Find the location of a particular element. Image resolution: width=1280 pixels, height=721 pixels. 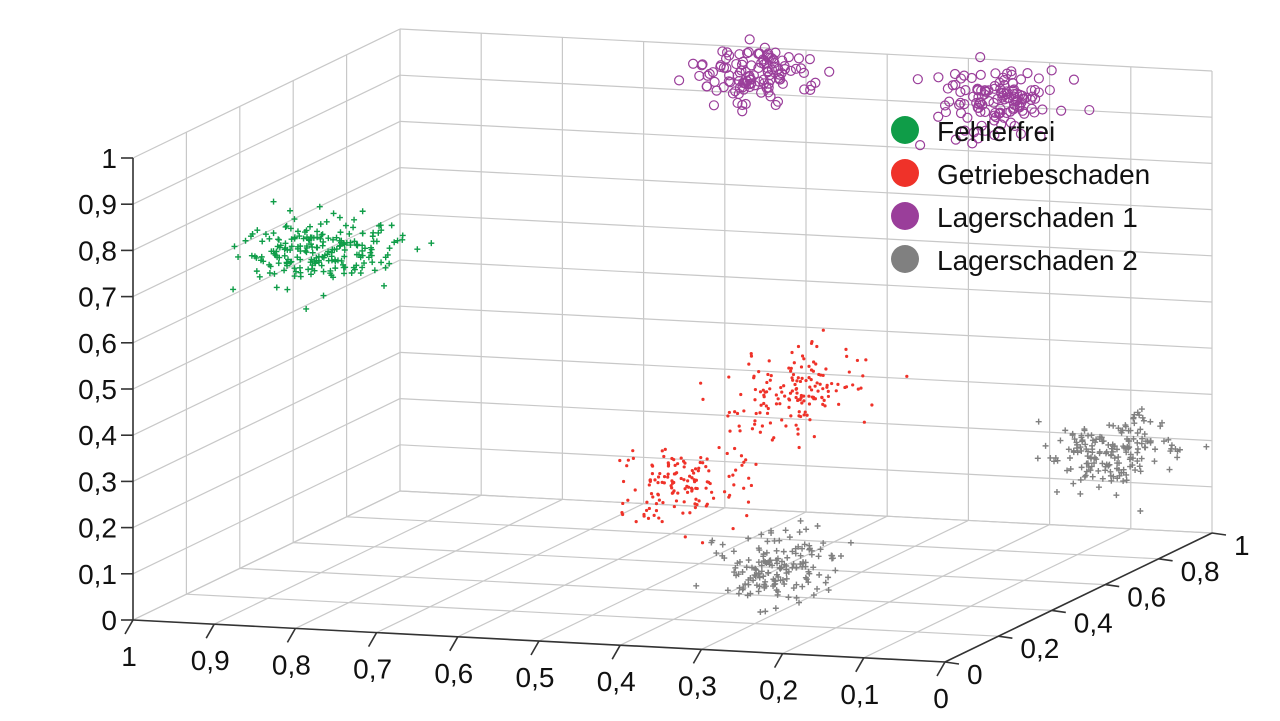

z-tick-label: 0,6 is located at coordinates (97, 343).